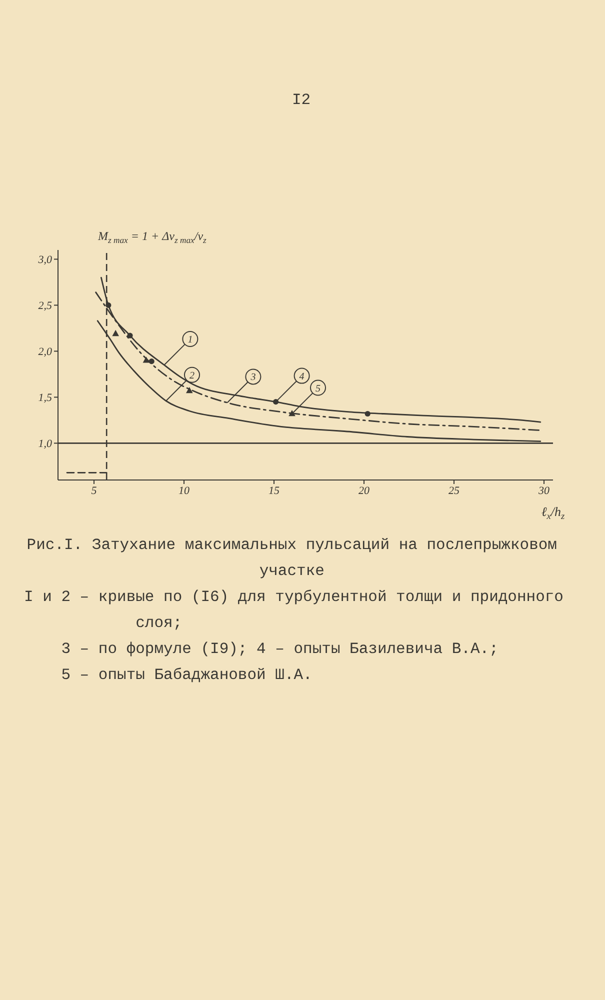 Image resolution: width=605 pixels, height=1000 pixels. Describe the element at coordinates (192, 376) in the screenshot. I see `annotation: 2` at that location.